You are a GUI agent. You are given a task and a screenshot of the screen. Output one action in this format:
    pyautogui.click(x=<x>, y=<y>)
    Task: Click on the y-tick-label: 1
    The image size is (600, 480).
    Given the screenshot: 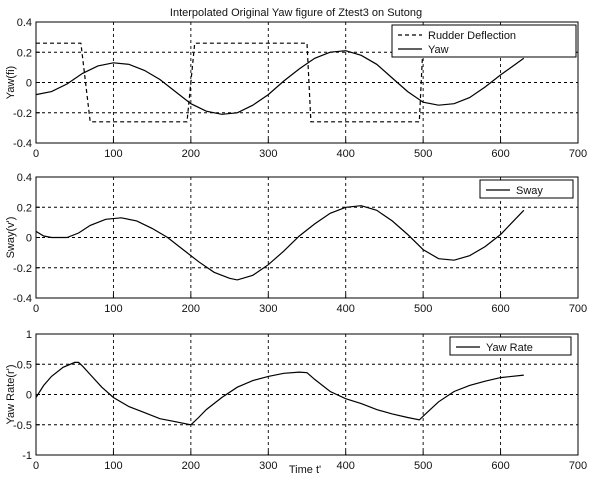 What is the action you would take?
    pyautogui.click(x=29, y=335)
    